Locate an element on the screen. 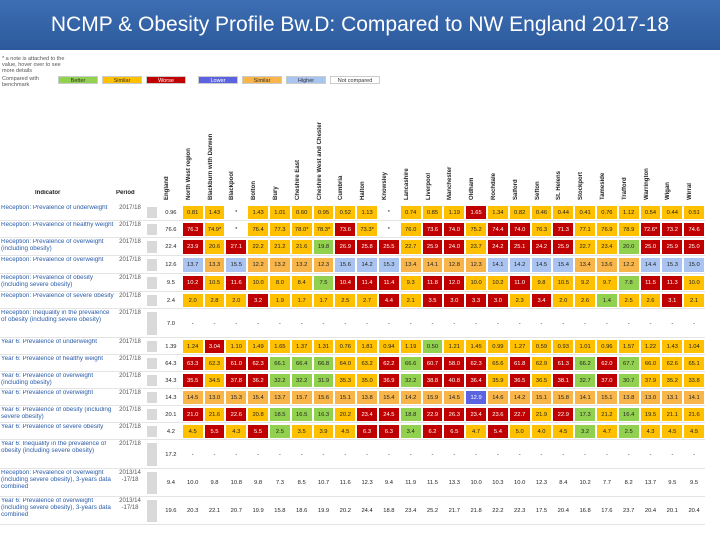  legend-item: Better is located at coordinates (78, 80).